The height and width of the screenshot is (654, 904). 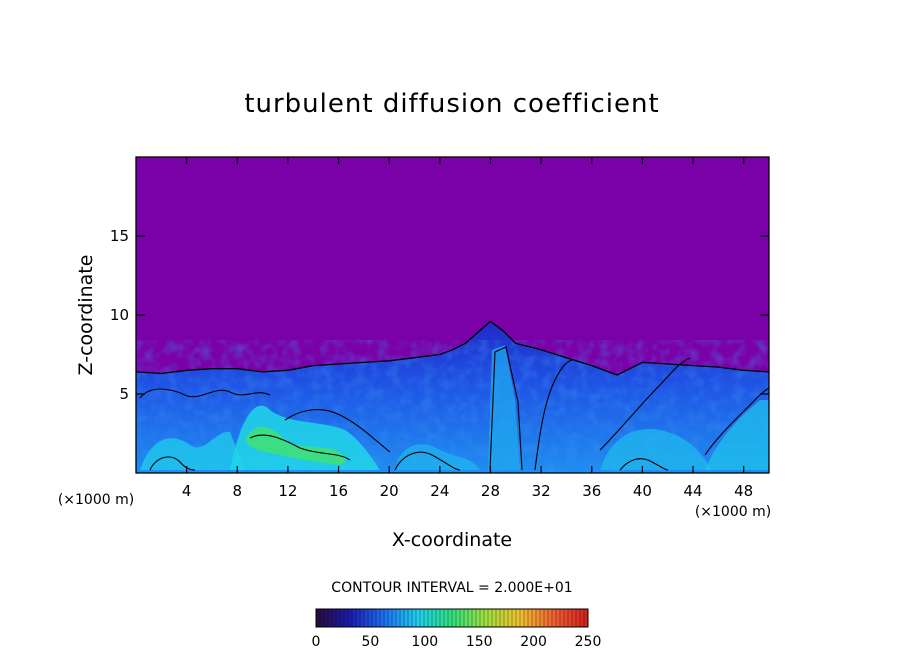 I want to click on x-unit-label-right: (×1000 m), so click(x=733, y=512).